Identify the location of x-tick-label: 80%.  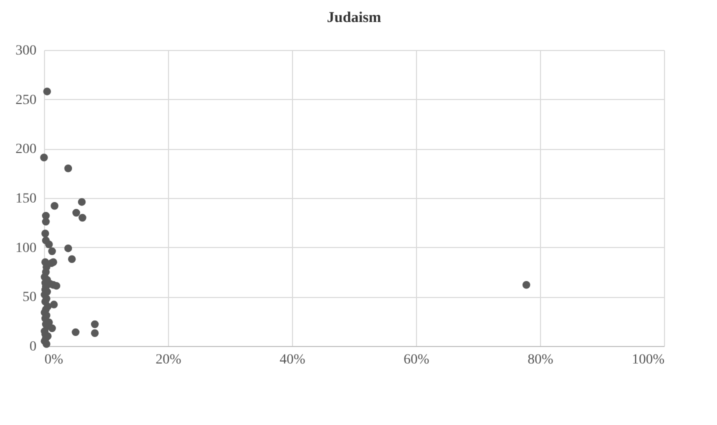
(541, 360).